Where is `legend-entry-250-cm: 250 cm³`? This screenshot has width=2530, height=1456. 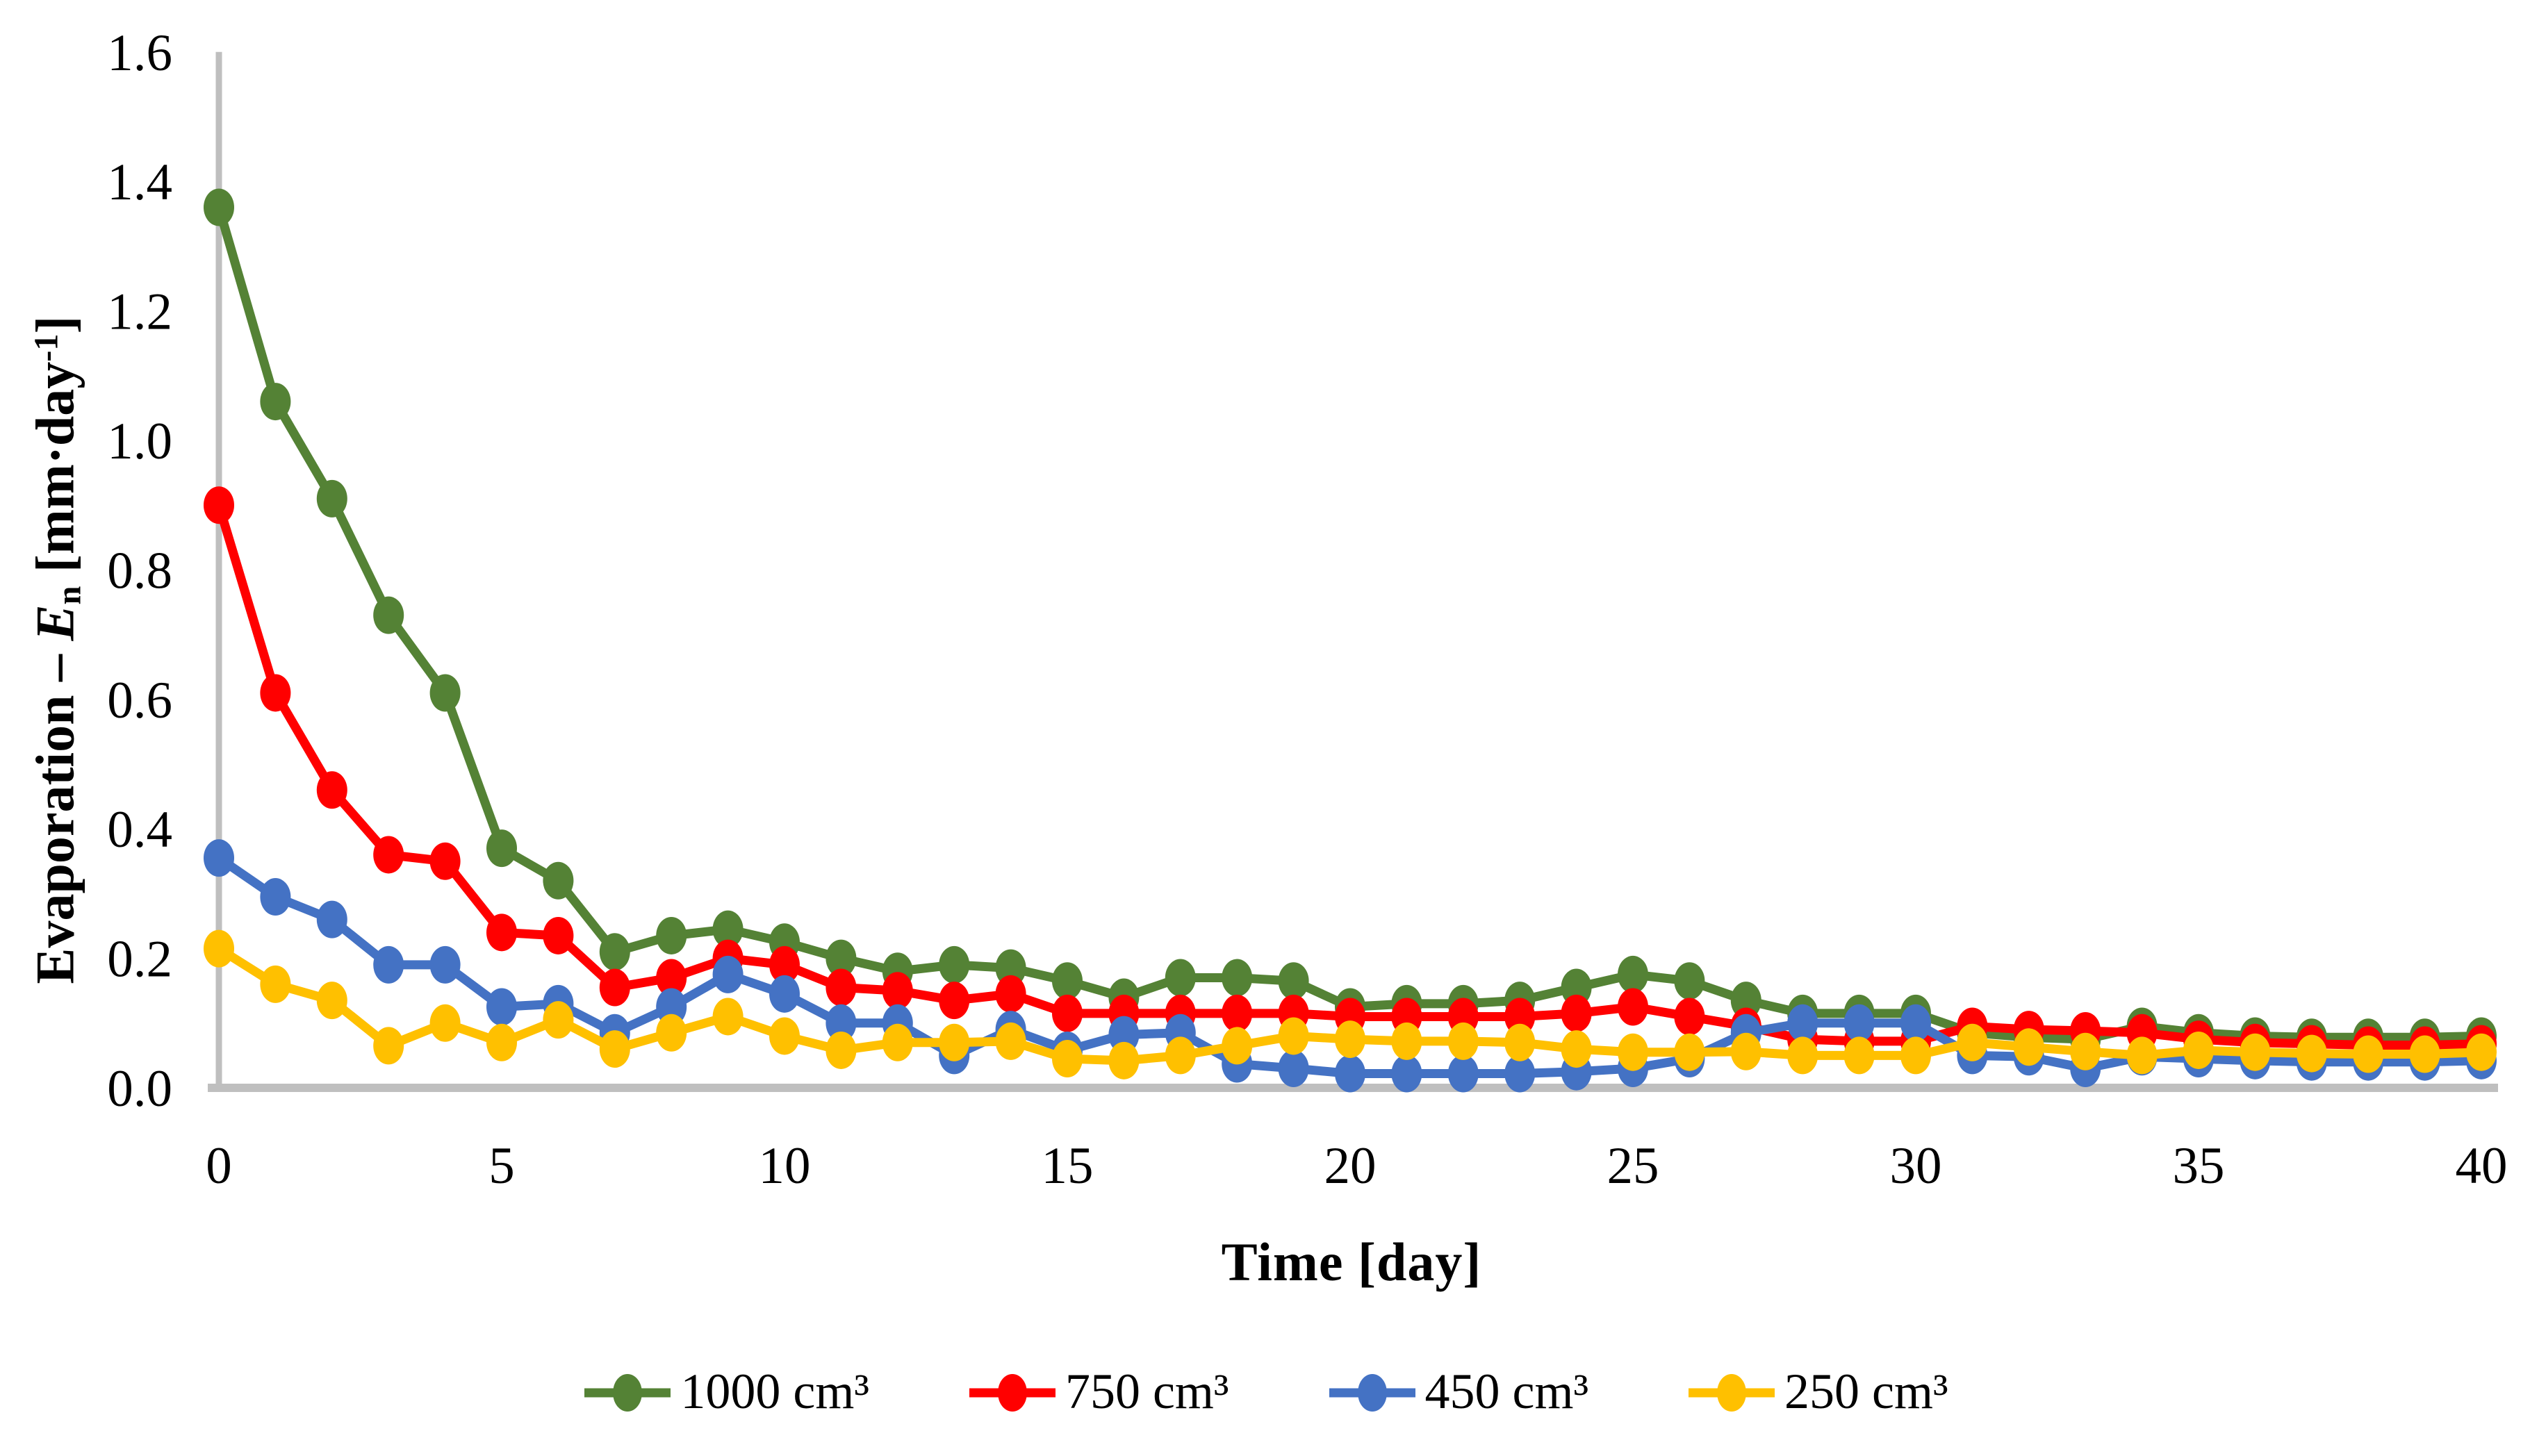 legend-entry-250-cm: 250 cm³ is located at coordinates (1817, 1392).